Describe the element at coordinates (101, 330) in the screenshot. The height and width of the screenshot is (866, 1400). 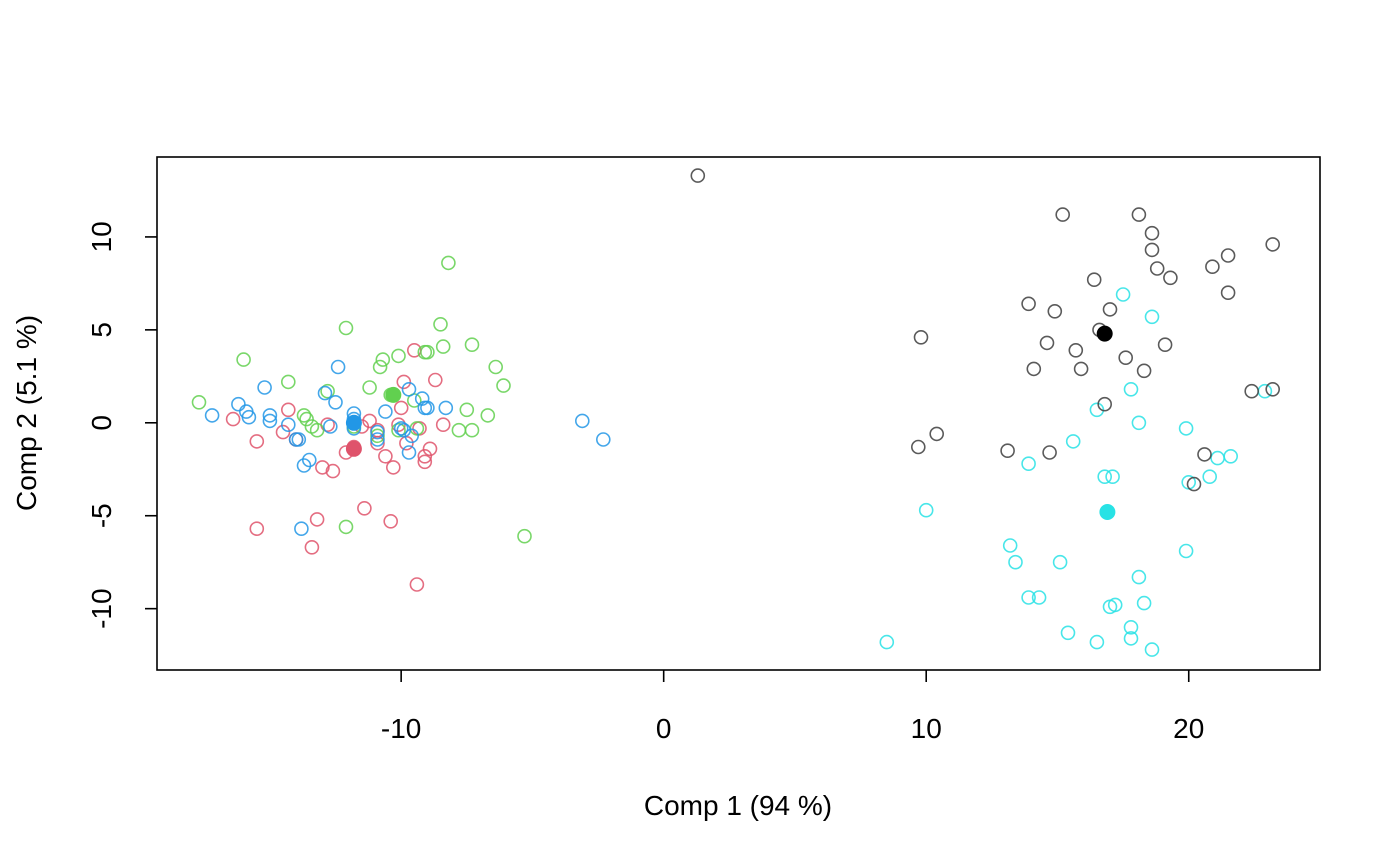
I see `y-tick-label: 5` at that location.